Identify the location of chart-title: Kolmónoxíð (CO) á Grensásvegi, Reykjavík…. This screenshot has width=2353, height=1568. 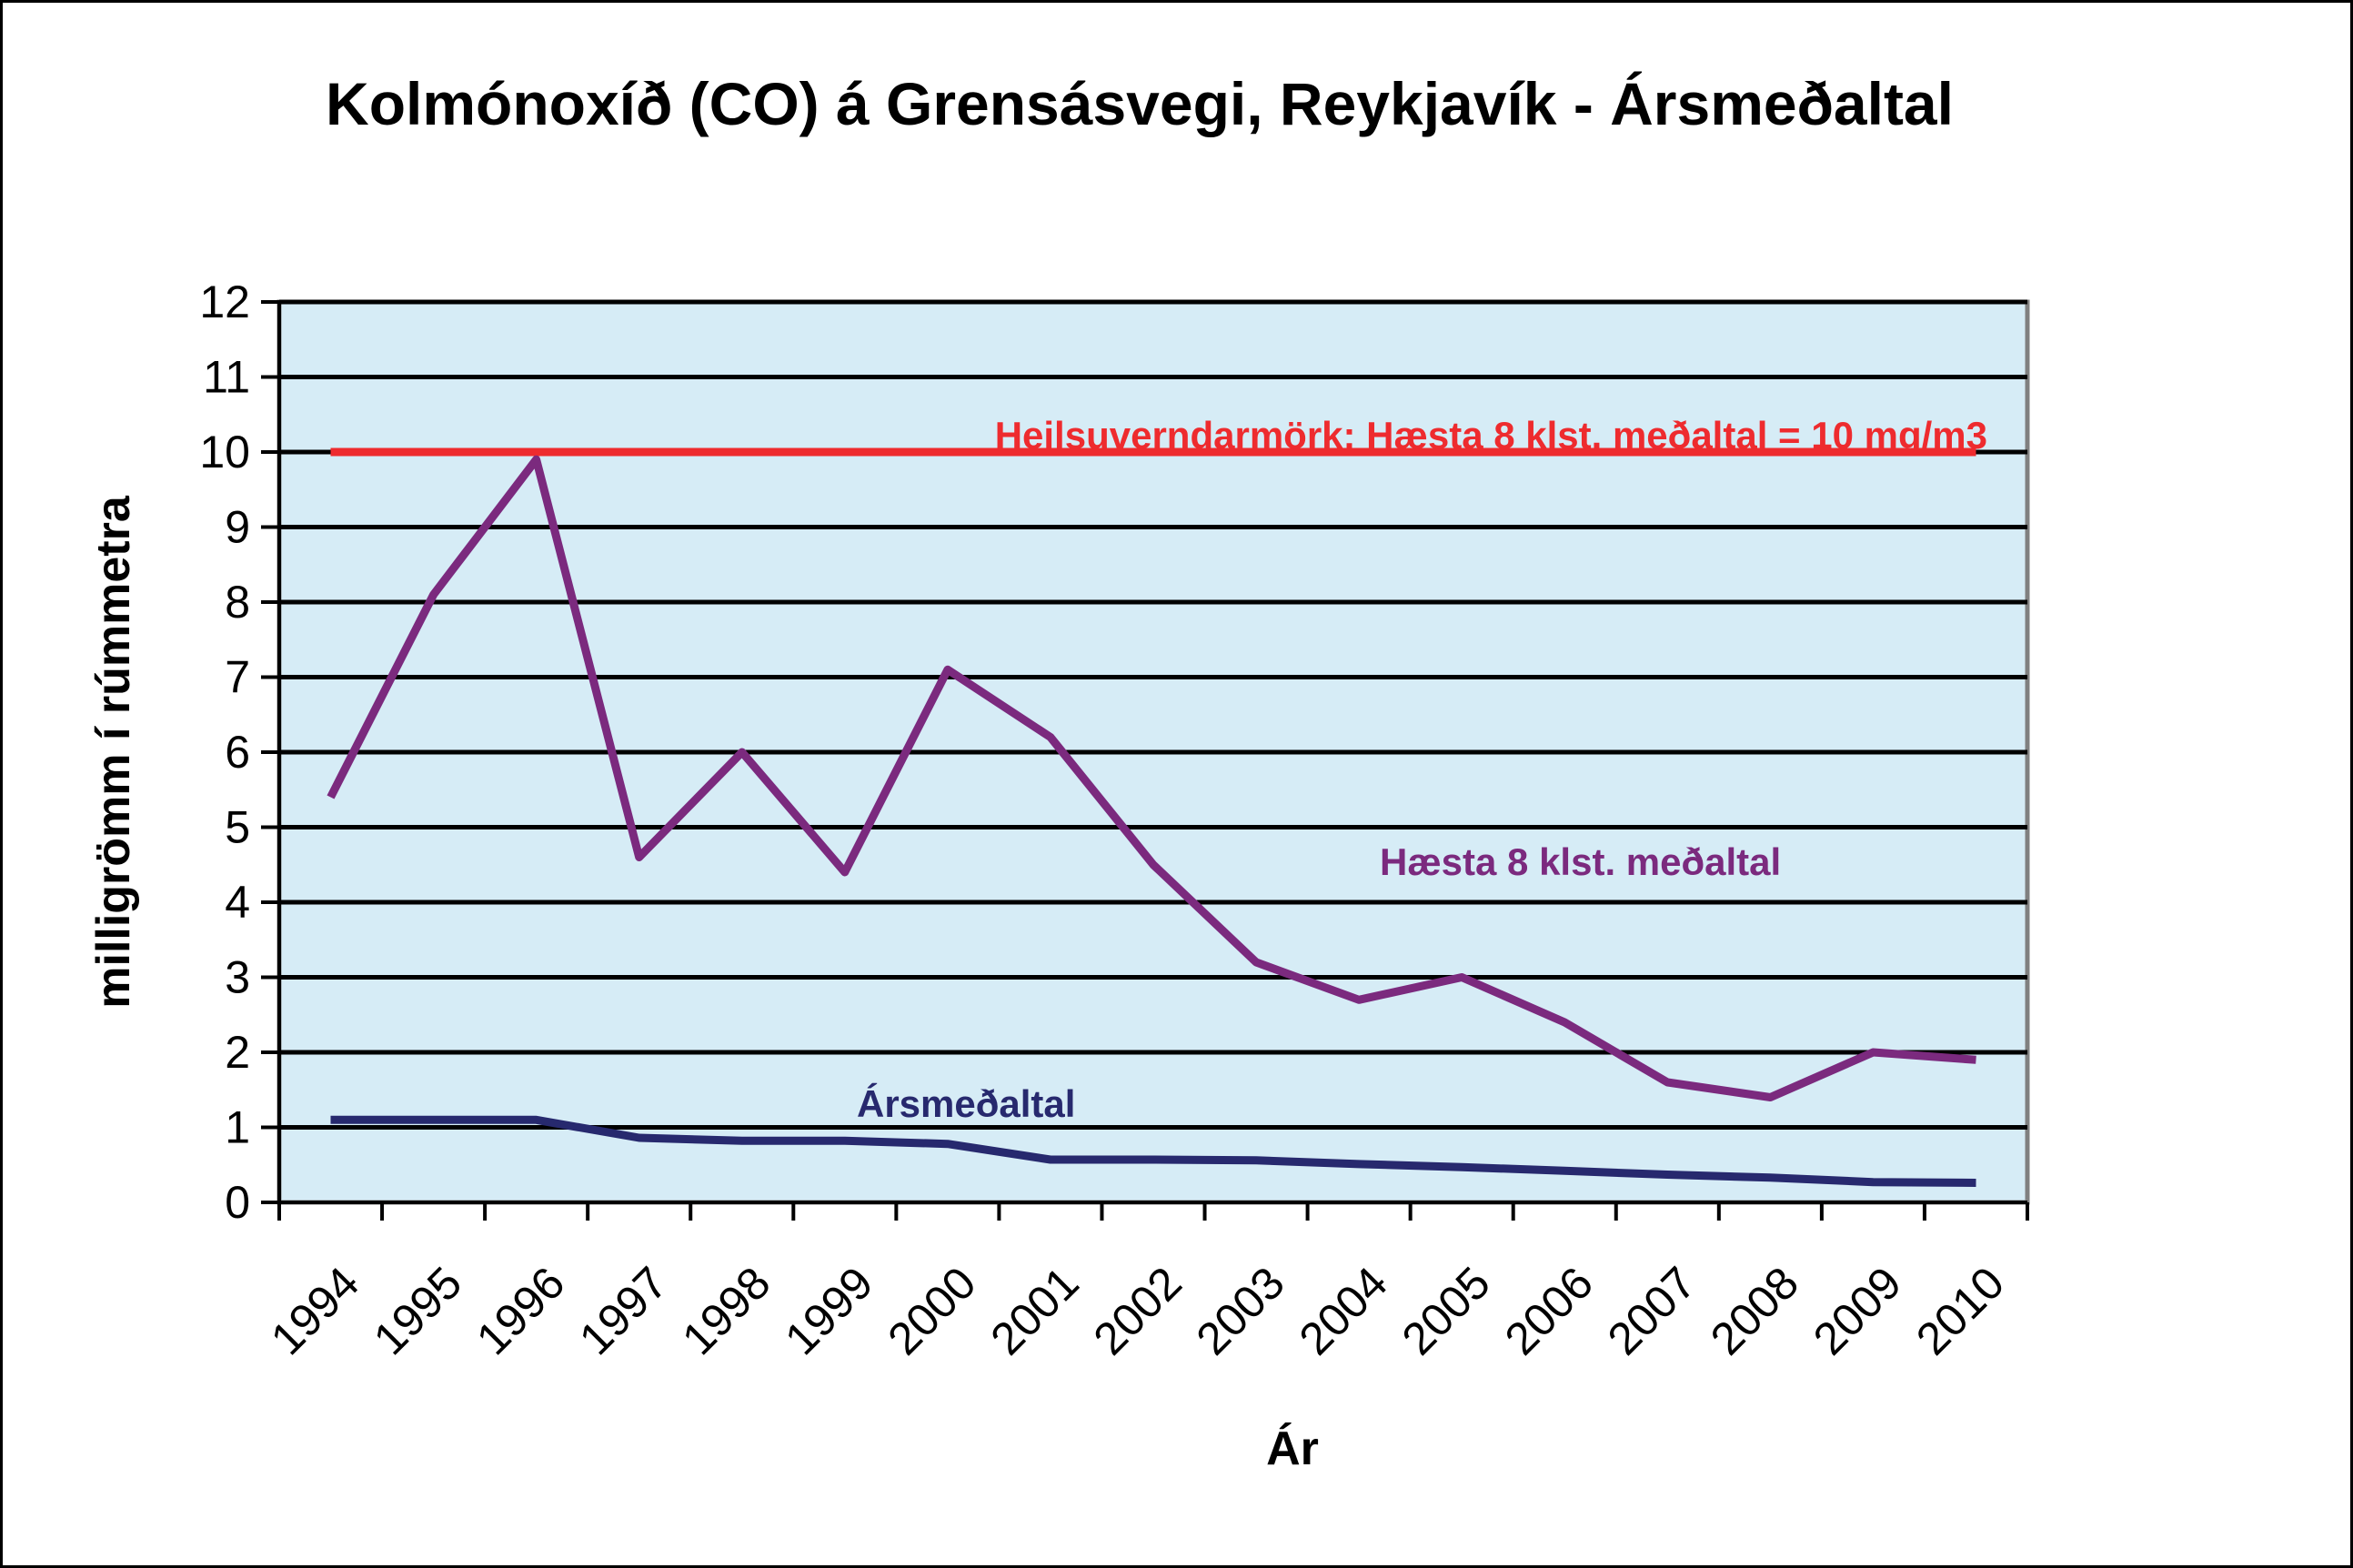
(1140, 103).